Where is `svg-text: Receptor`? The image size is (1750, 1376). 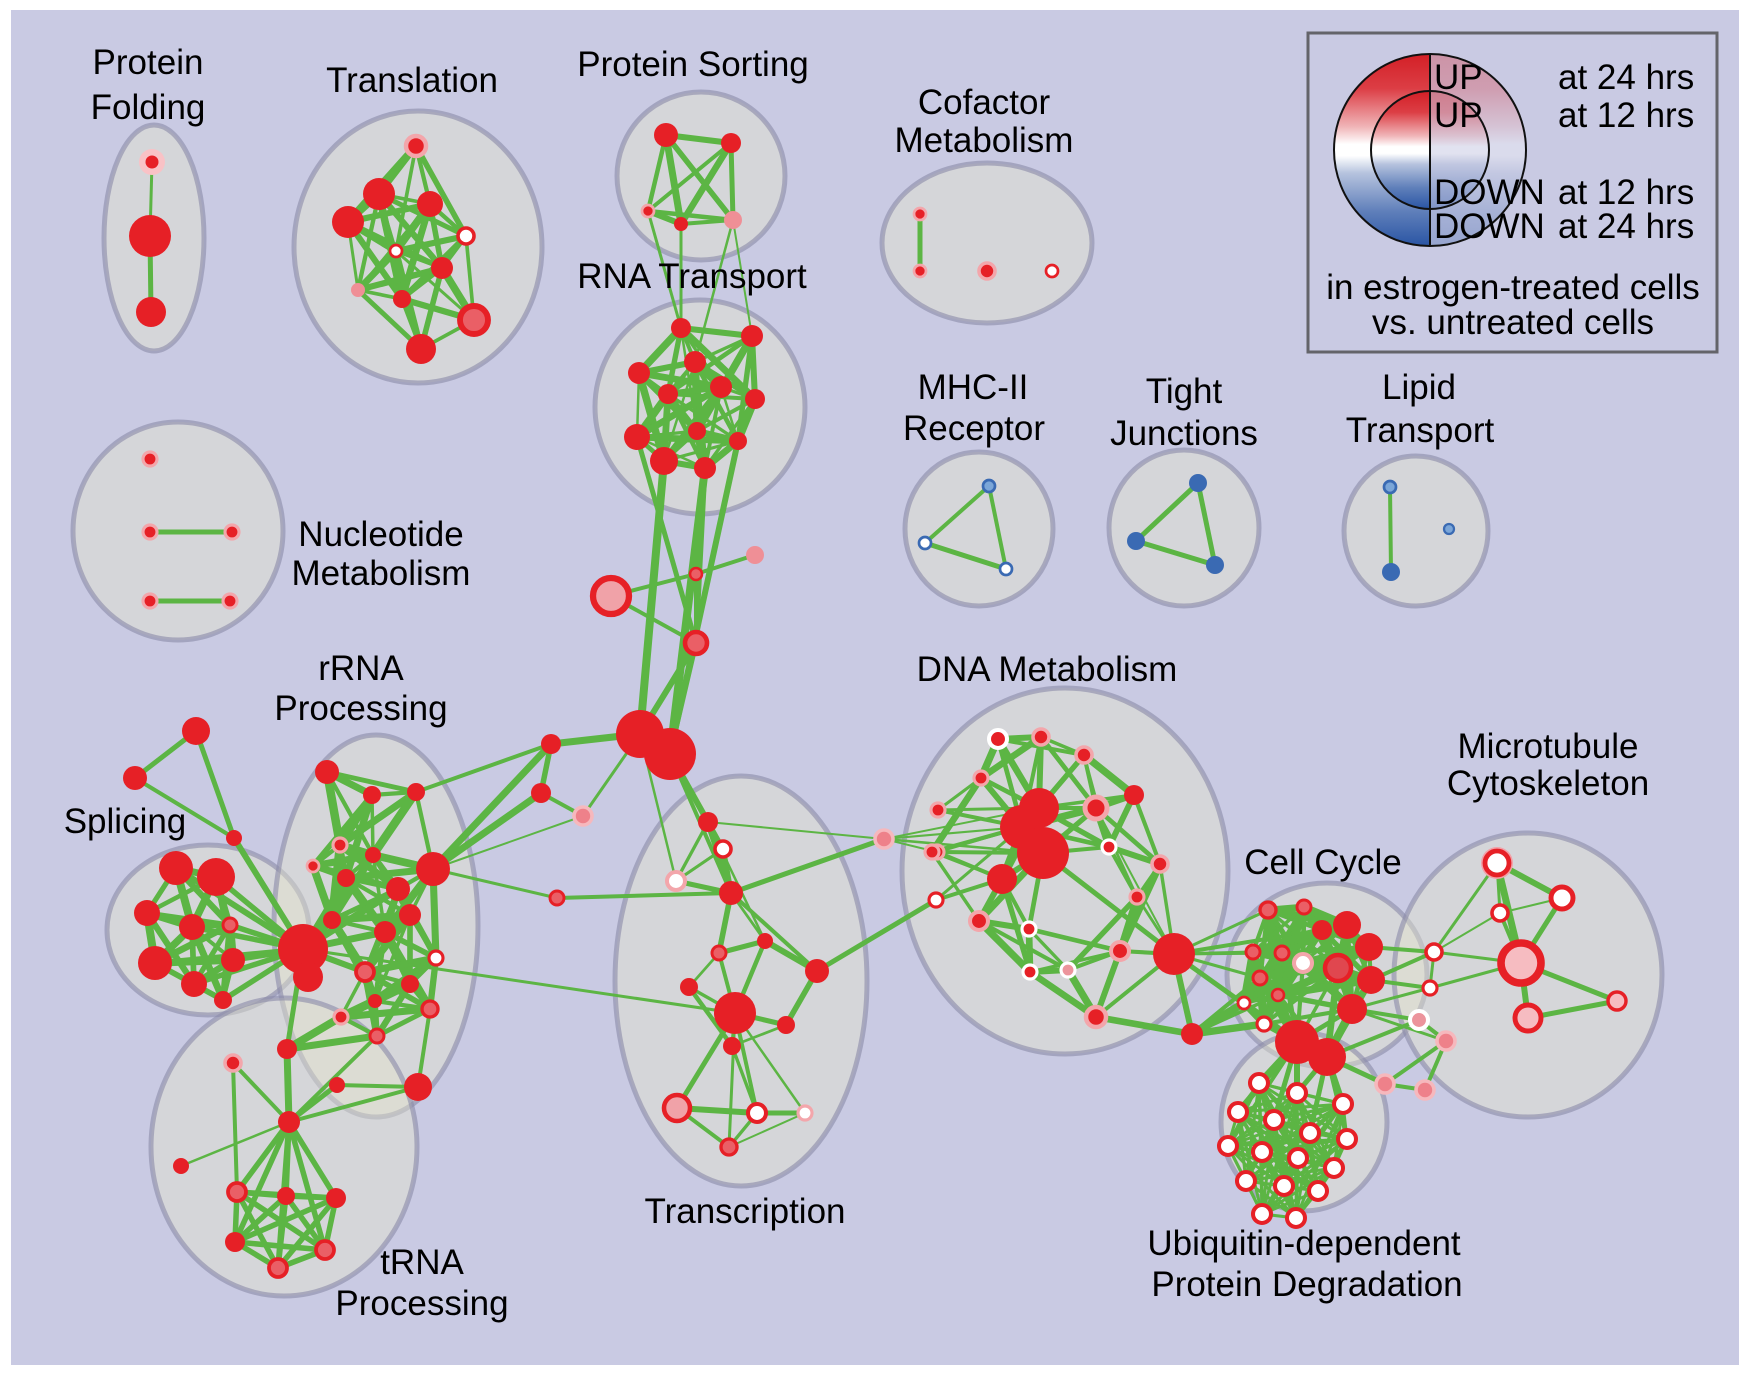 svg-text: Receptor is located at coordinates (974, 428).